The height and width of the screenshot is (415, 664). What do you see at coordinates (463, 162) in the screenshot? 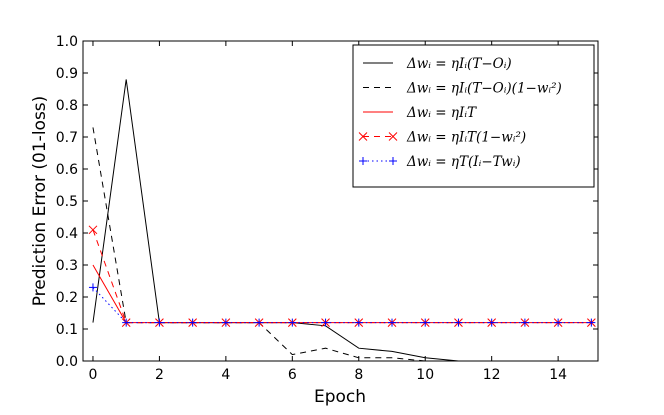
I see `legend-label: Δwᵢ = ηT(Iᵢ−Twᵢ)` at bounding box center [463, 162].